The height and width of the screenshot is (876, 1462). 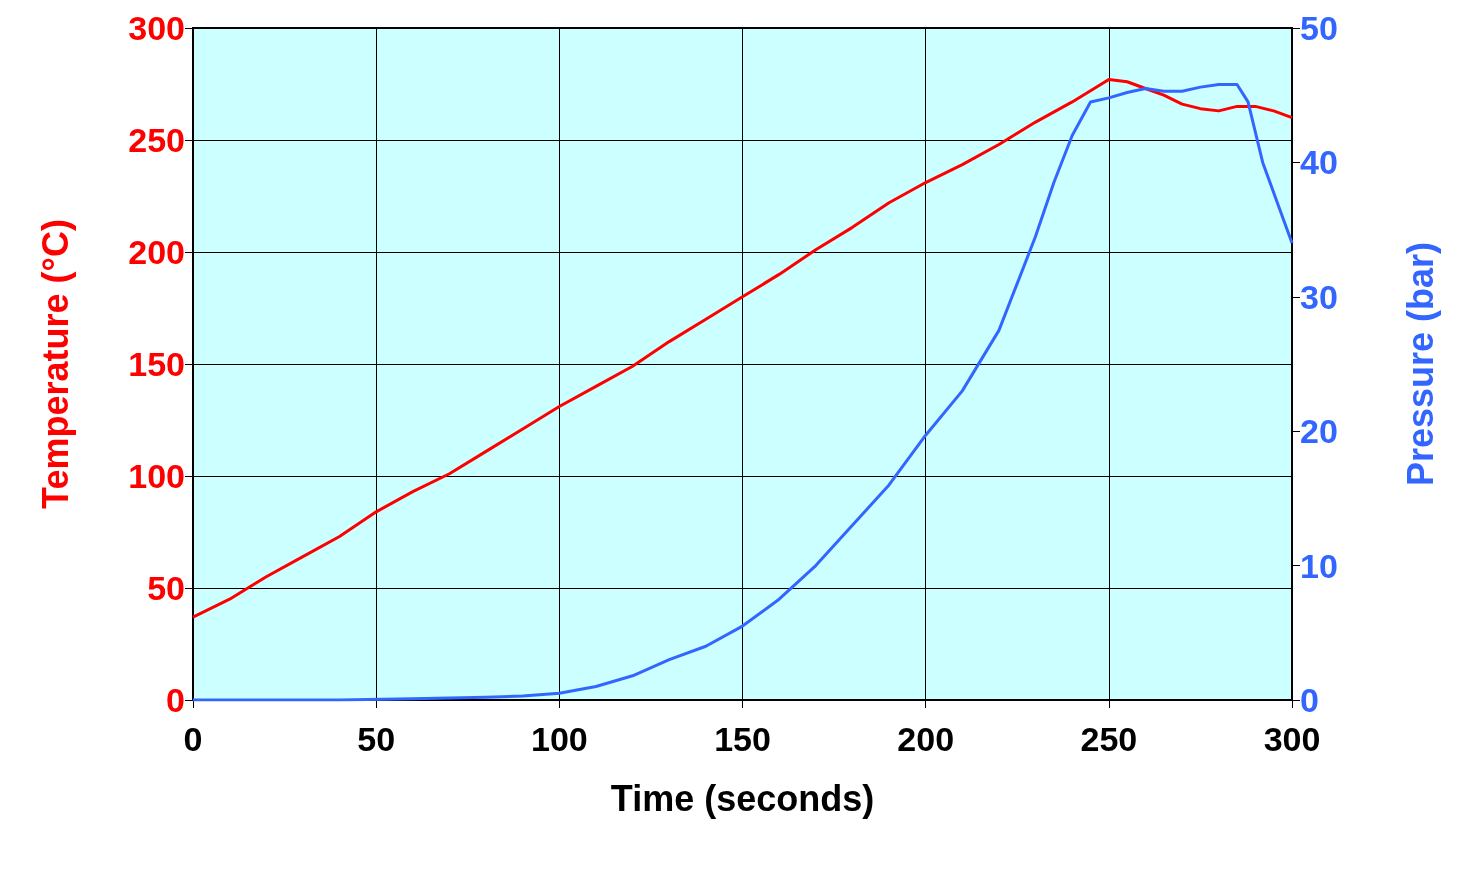 What do you see at coordinates (156, 476) in the screenshot?
I see `y-tick-label: 100` at bounding box center [156, 476].